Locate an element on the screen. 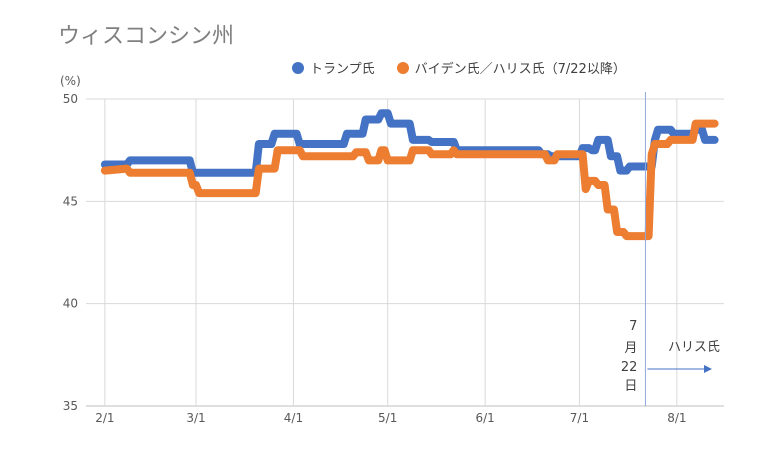 The width and height of the screenshot is (784, 450). y-tick-label: 50 is located at coordinates (70, 99).